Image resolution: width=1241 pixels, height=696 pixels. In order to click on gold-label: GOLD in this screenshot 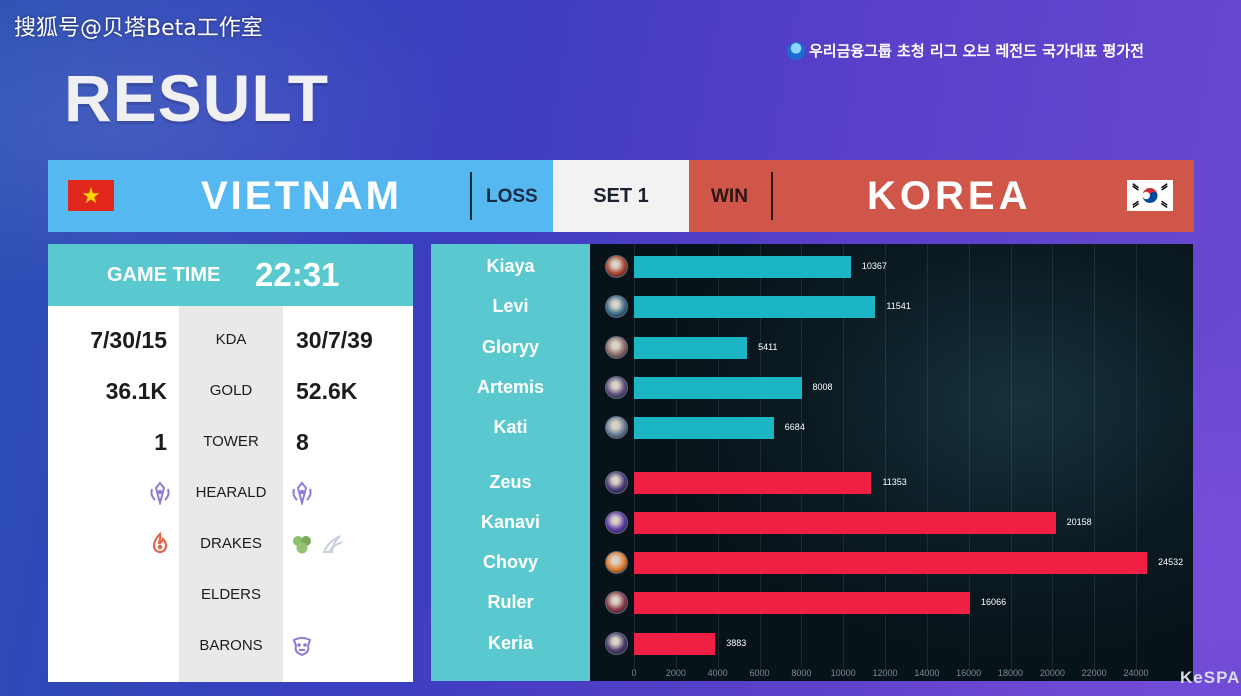, I will do `click(231, 390)`.